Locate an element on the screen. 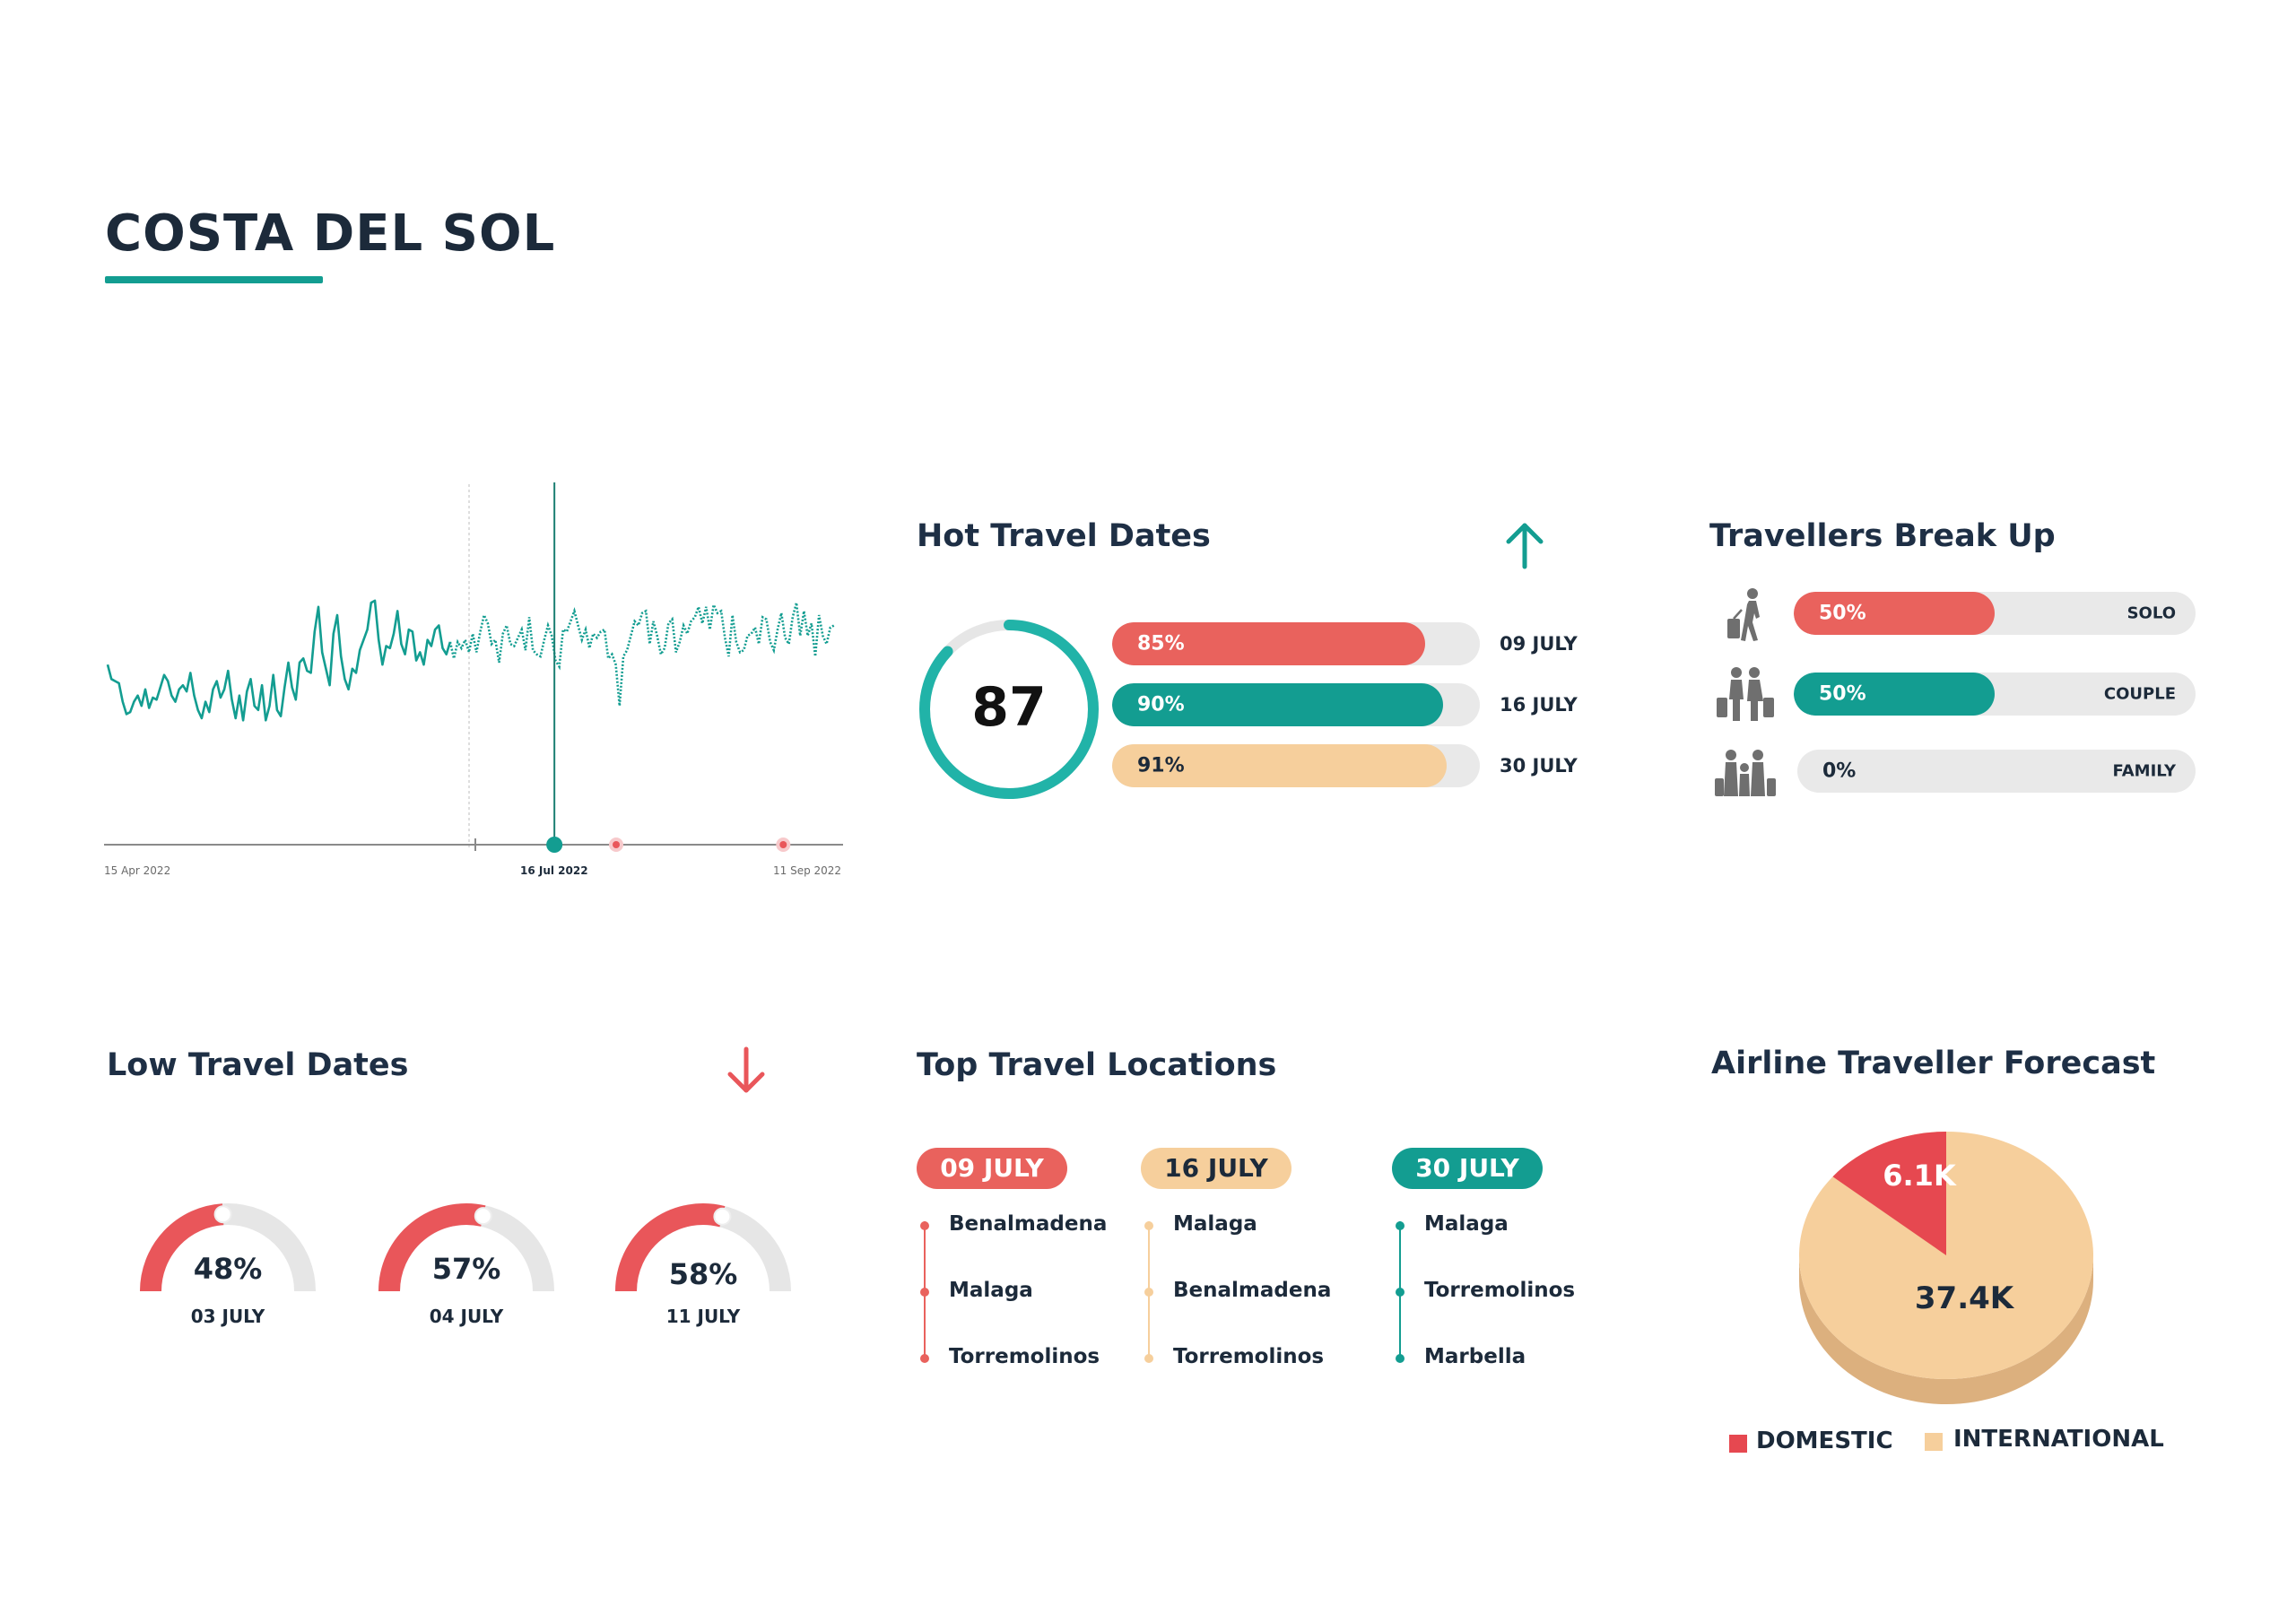 This screenshot has height=1623, width=2296. hot-dates-title: Hot Travel Dates is located at coordinates (1064, 536).